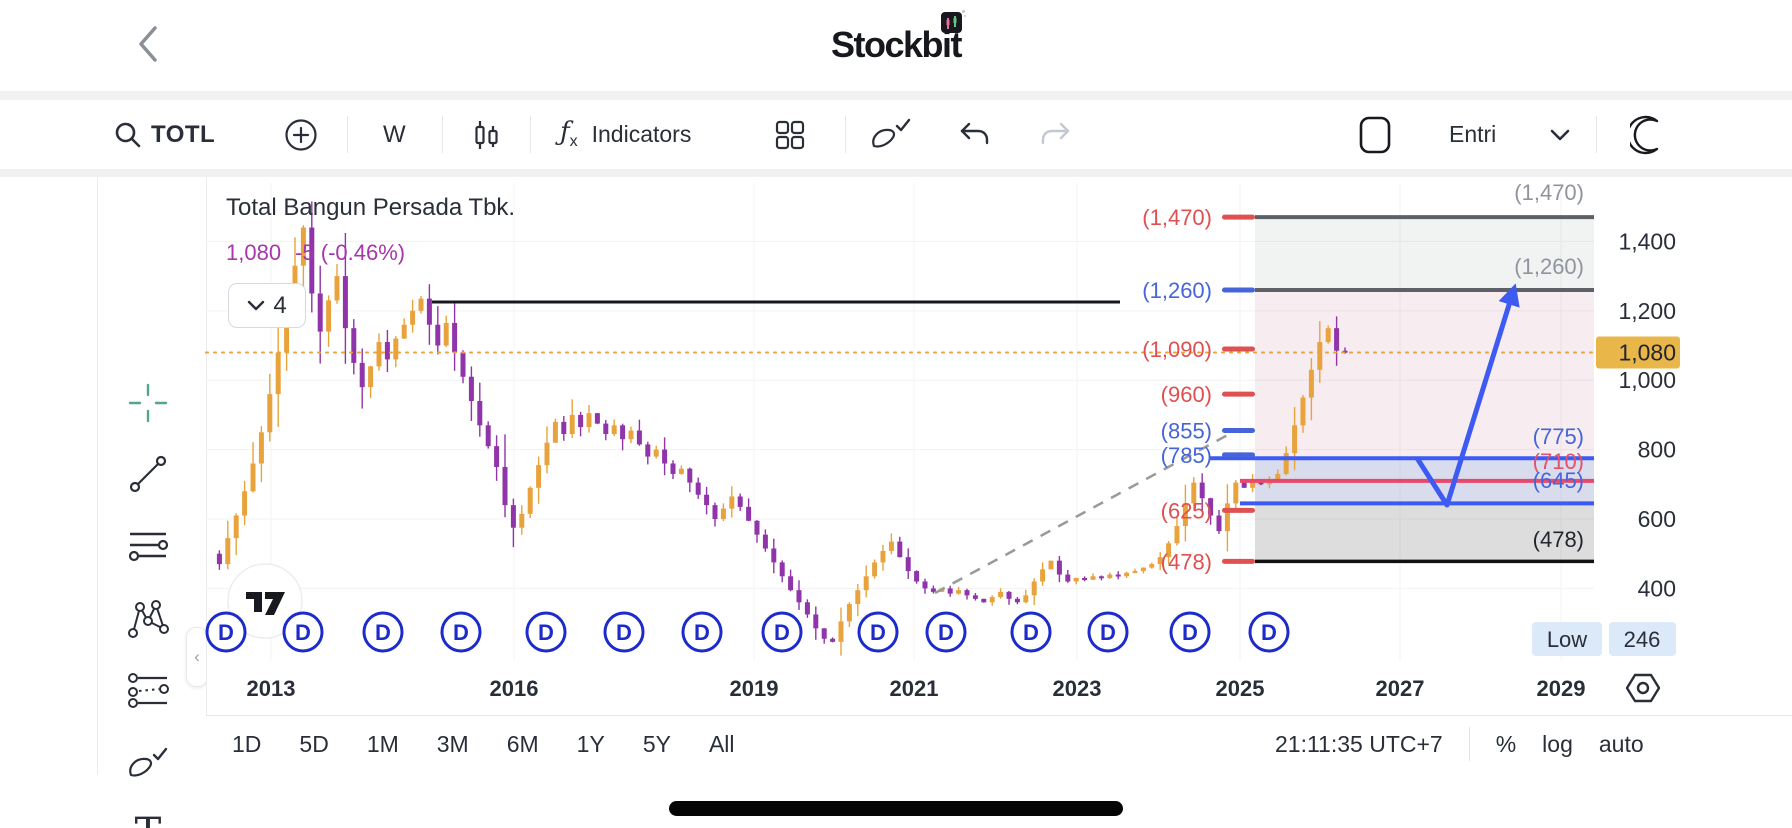 The image size is (1792, 828). Describe the element at coordinates (1472, 134) in the screenshot. I see `layout-template-button: Entri` at that location.